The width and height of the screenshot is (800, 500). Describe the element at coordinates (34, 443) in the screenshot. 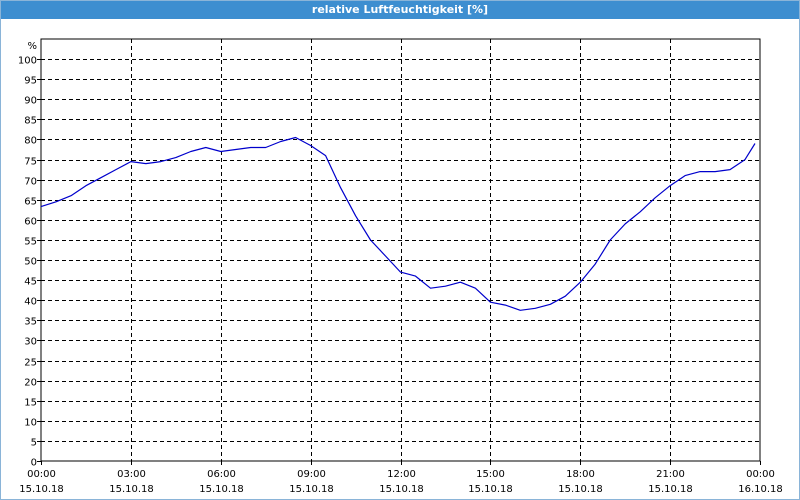

I see `y-tick-label: 5` at that location.